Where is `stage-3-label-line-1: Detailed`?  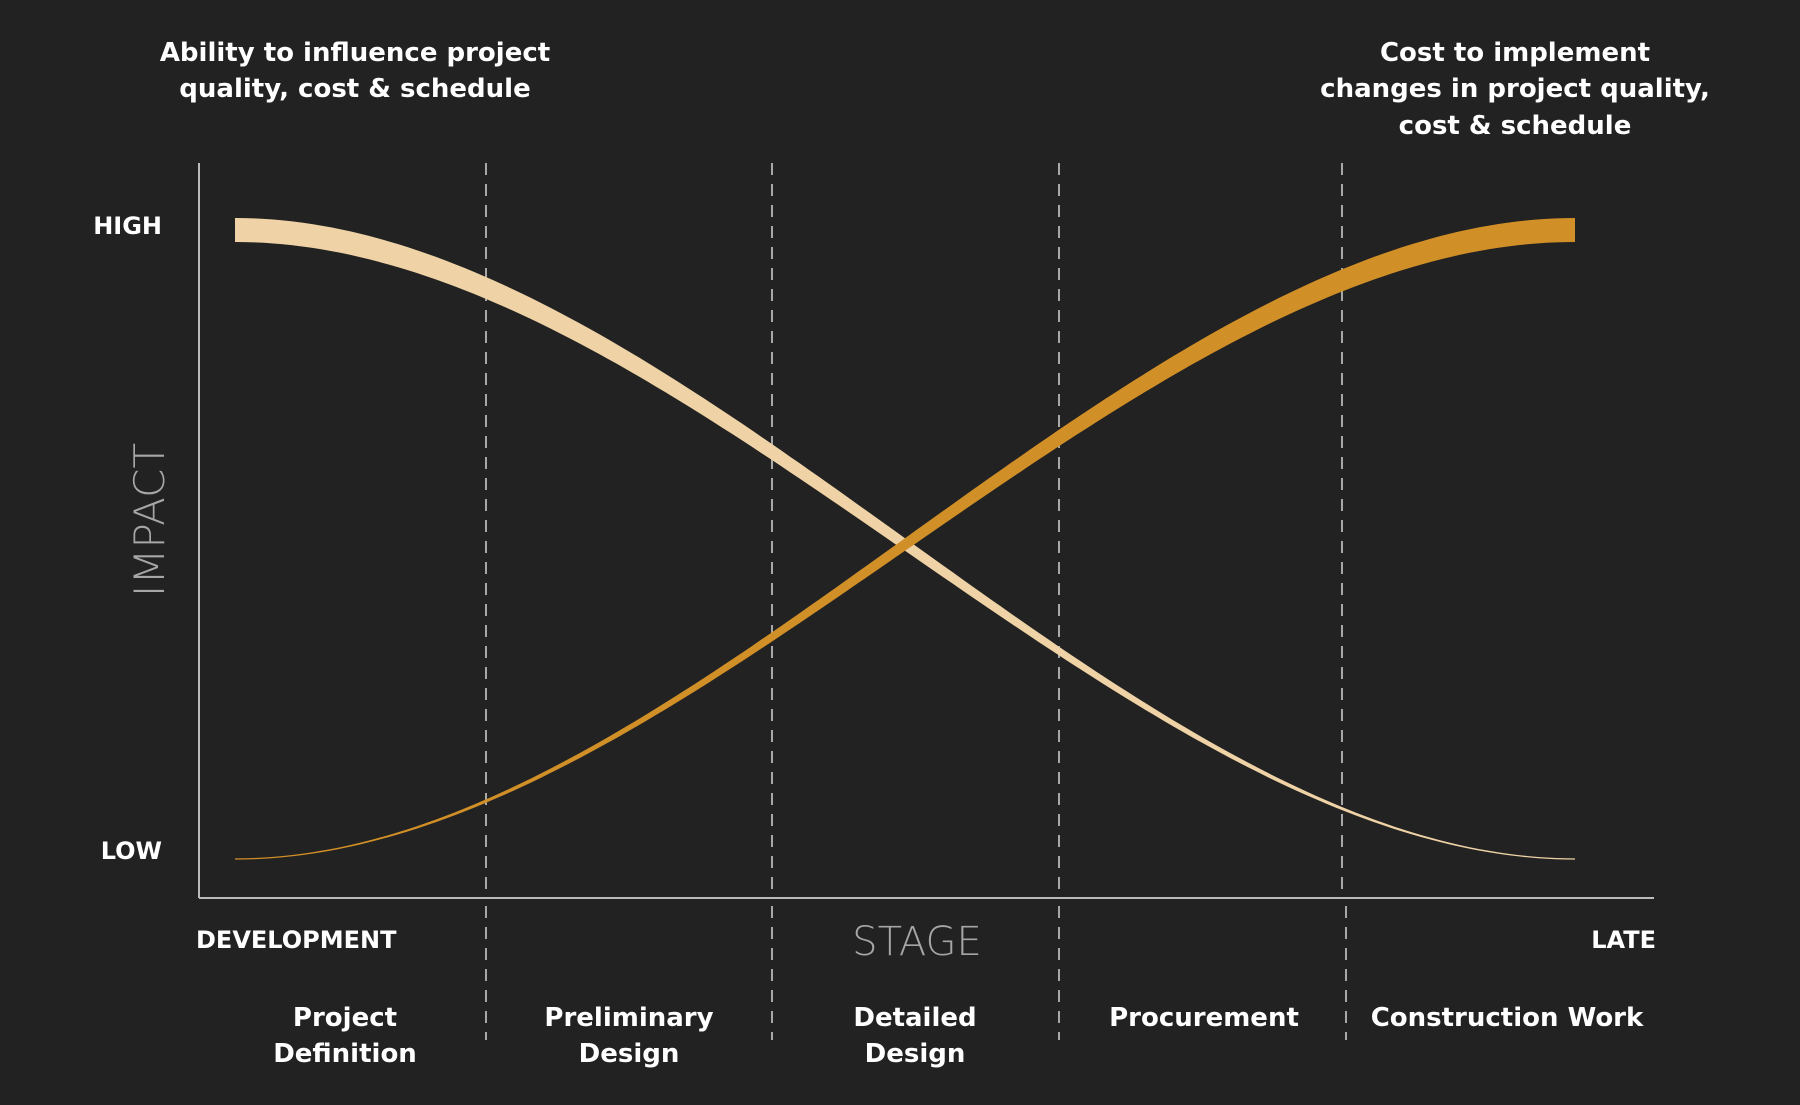
stage-3-label-line-1: Detailed is located at coordinates (914, 1018).